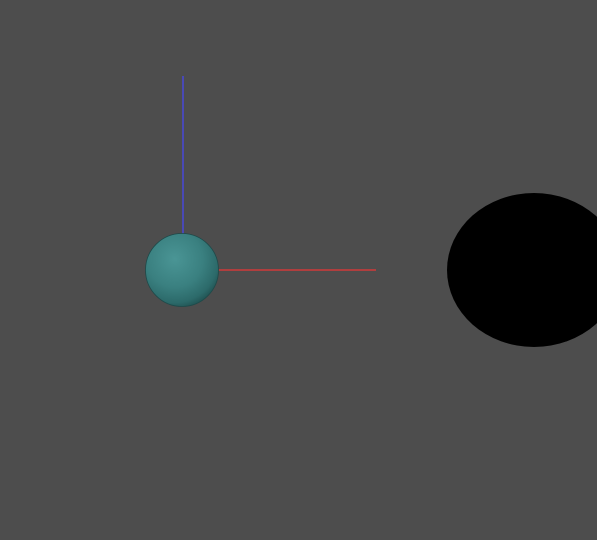 This screenshot has height=540, width=597. What do you see at coordinates (522, 270) in the screenshot?
I see `black-ellipse-object` at bounding box center [522, 270].